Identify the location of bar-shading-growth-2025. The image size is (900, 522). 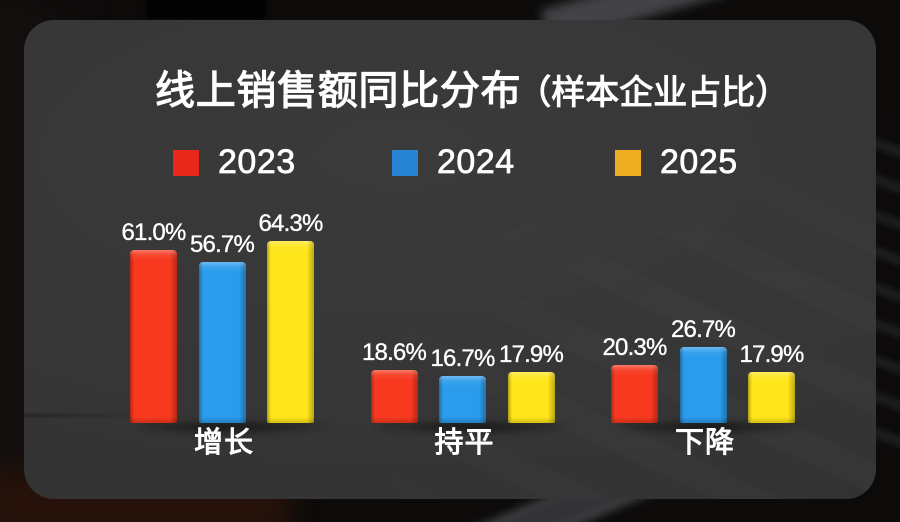
(290, 331).